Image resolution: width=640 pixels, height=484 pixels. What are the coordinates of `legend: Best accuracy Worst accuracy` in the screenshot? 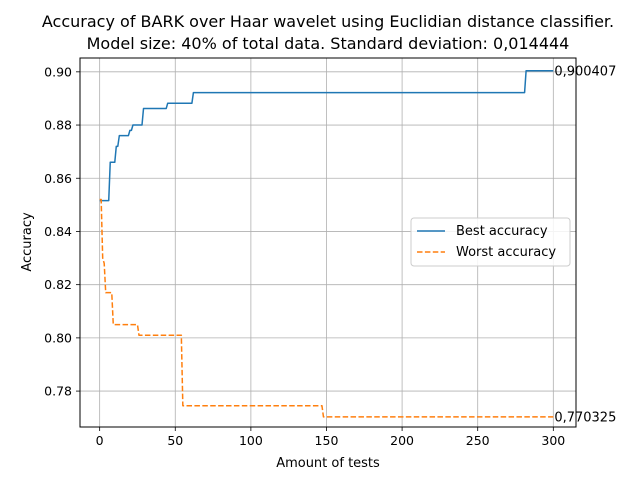 It's located at (490, 242).